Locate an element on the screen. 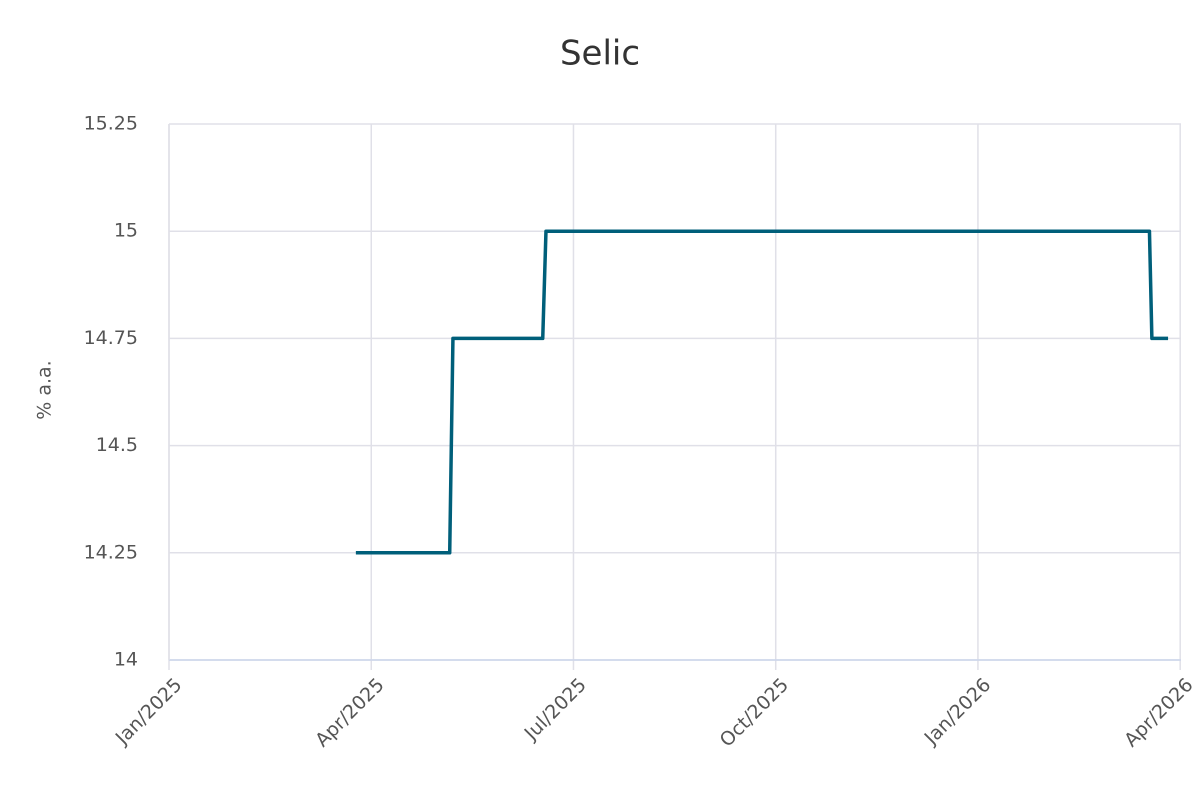 This screenshot has width=1200, height=800. y-tick-label: 14 is located at coordinates (126, 660).